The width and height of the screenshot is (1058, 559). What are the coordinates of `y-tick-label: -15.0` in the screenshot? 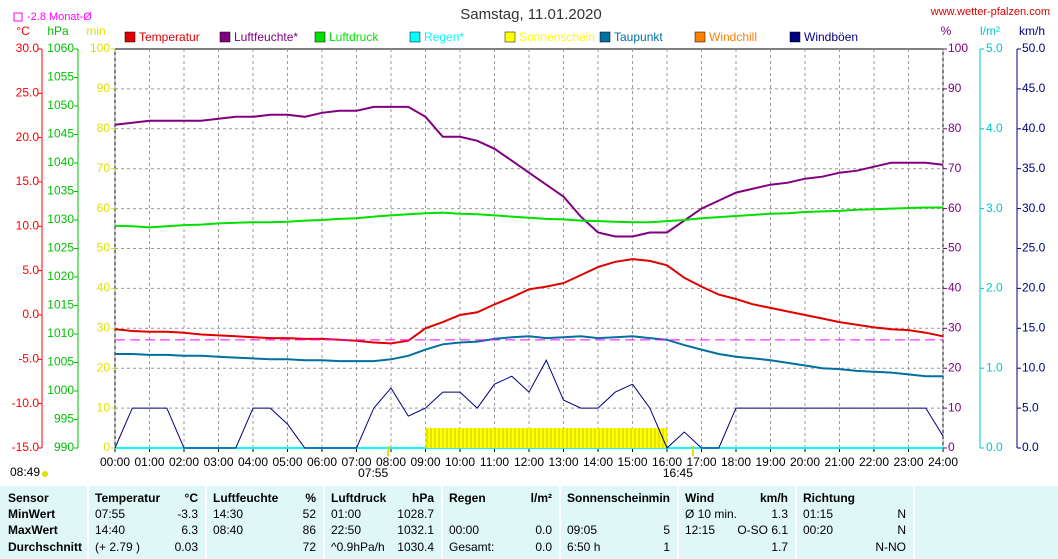 It's located at (26, 447).